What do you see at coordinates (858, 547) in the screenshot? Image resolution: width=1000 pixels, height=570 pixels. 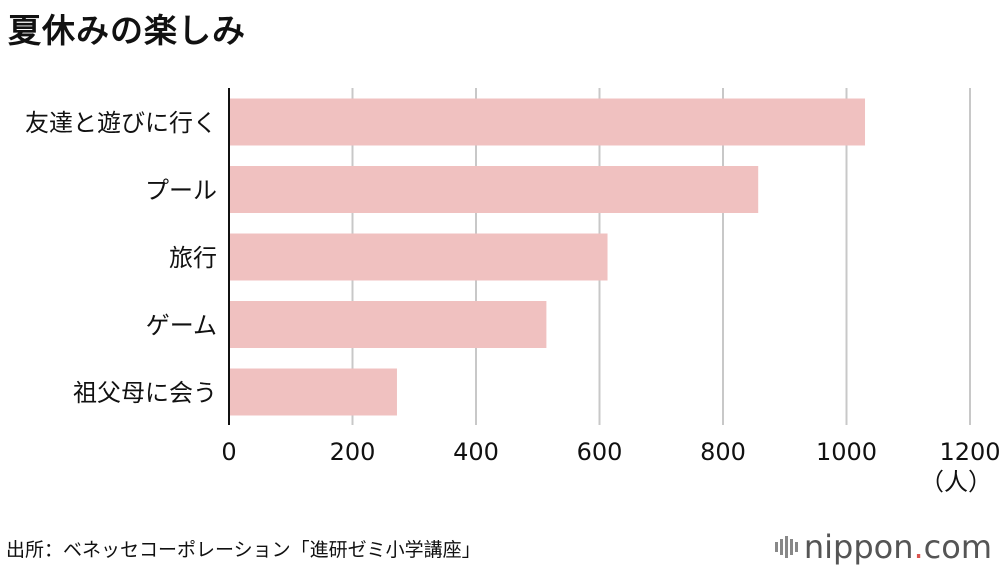 I see `brand-name: nippon` at bounding box center [858, 547].